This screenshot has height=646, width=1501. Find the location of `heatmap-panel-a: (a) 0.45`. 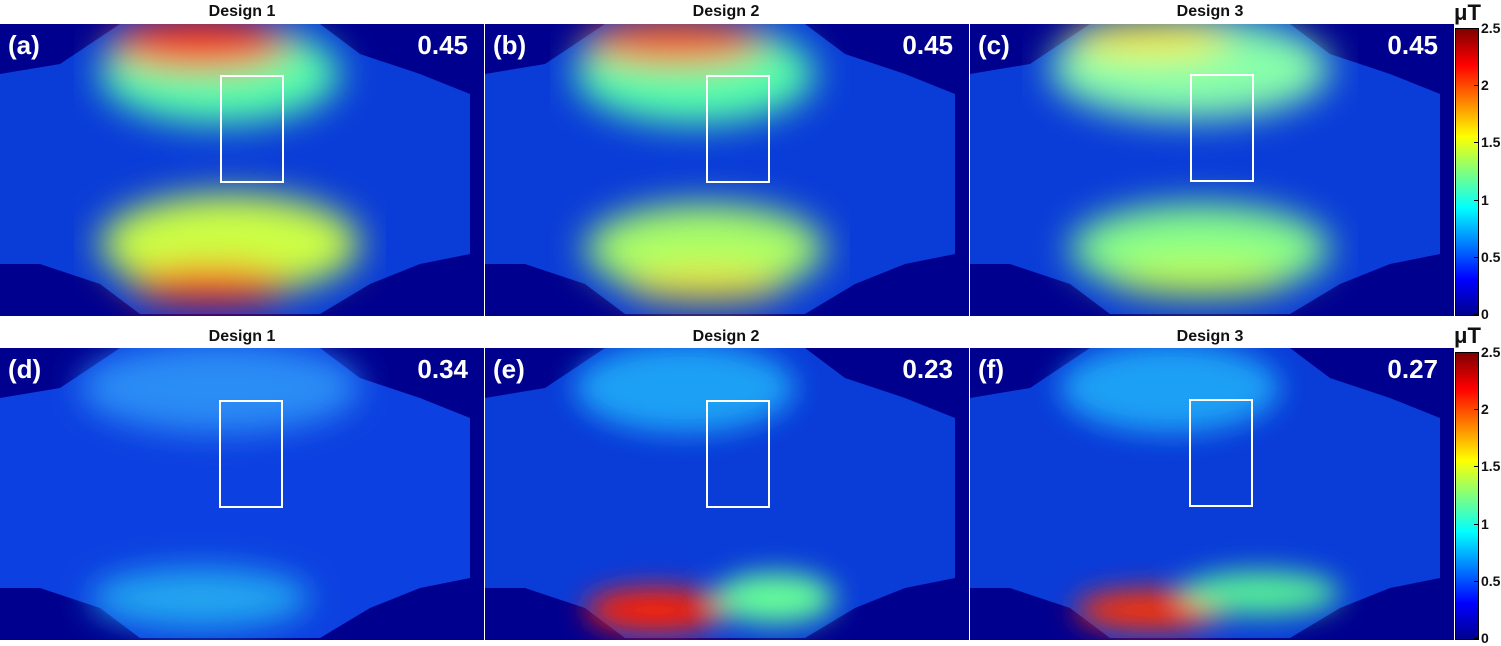

heatmap-panel-a: (a) 0.45 is located at coordinates (242, 170).